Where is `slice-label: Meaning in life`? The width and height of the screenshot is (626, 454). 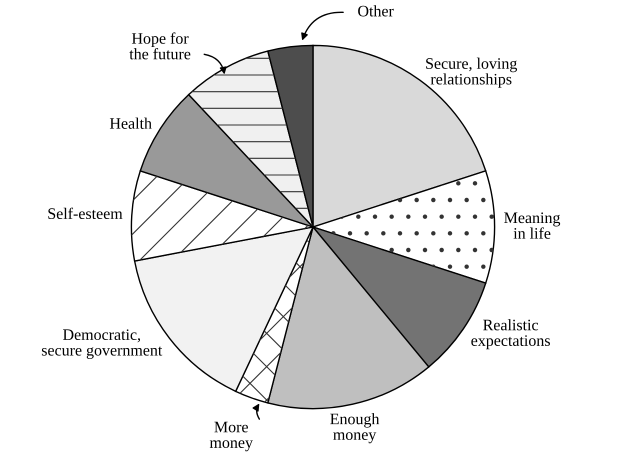
slice-label: Meaning in life is located at coordinates (532, 225).